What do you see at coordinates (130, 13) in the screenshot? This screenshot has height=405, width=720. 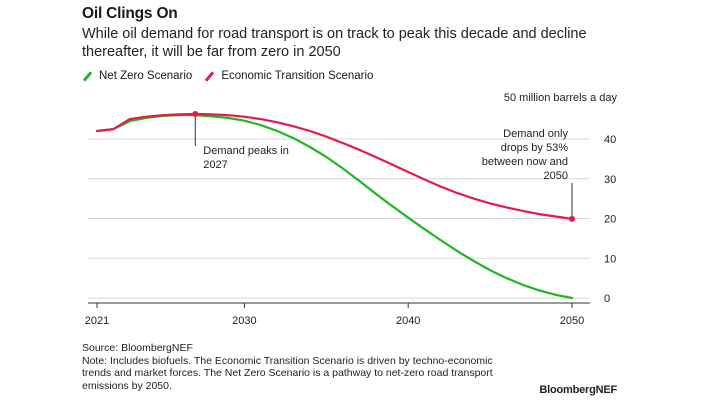 I see `chart-title: Oil Clings On` at bounding box center [130, 13].